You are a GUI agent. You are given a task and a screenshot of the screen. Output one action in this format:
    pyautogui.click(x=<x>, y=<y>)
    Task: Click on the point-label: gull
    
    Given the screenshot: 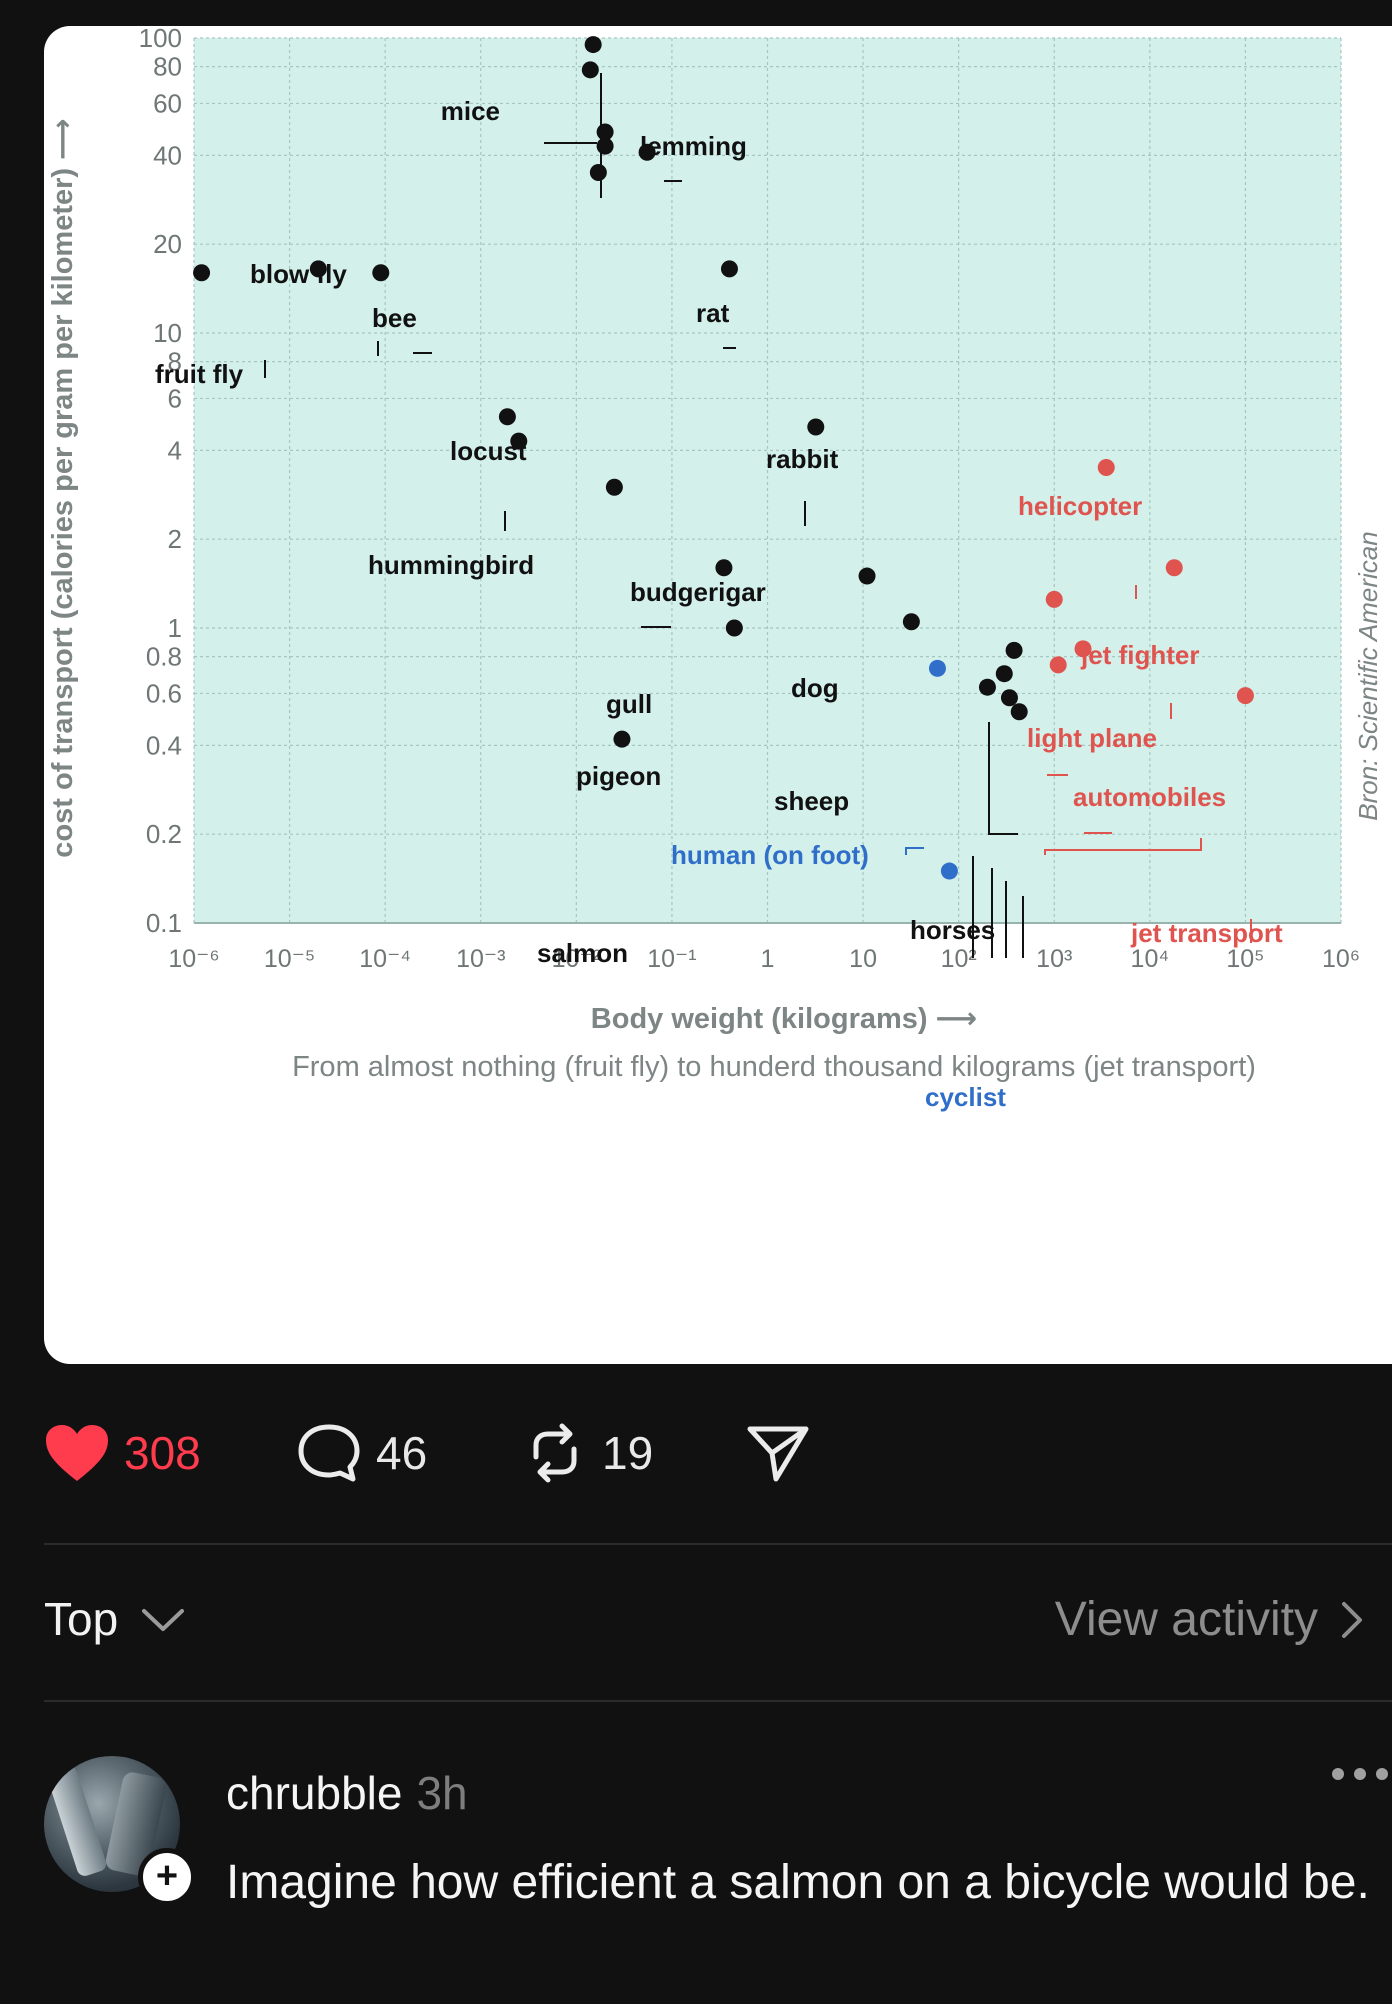 What is the action you would take?
    pyautogui.click(x=629, y=704)
    